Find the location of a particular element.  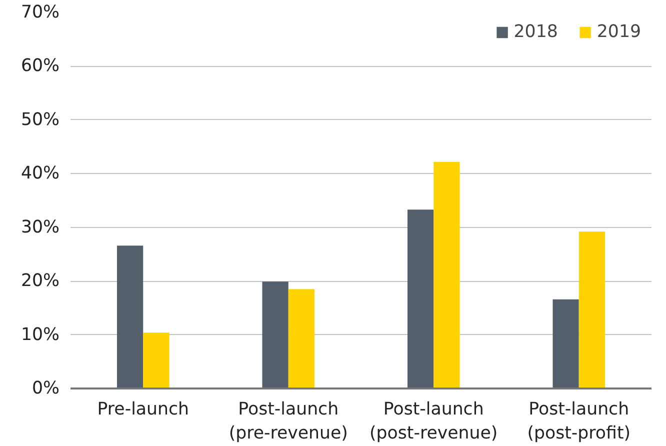

y-tick-label: 40% is located at coordinates (40, 174).